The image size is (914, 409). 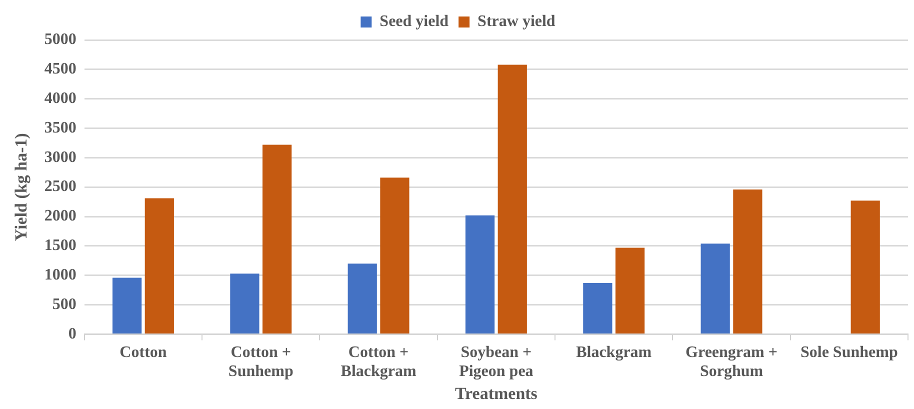 I want to click on x-tick-label: Cotton + Blackgram, so click(x=378, y=362).